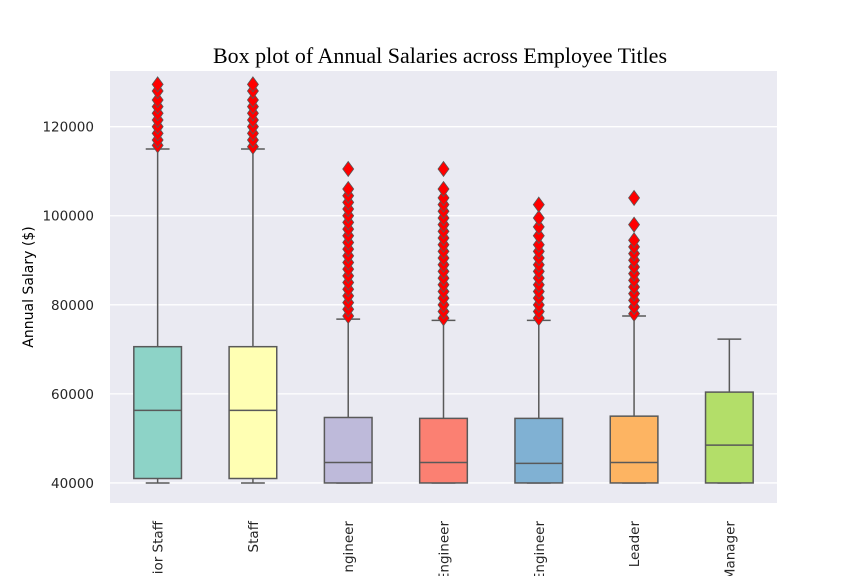 This screenshot has width=864, height=576. I want to click on y-tick-label: 80000, so click(72, 306).